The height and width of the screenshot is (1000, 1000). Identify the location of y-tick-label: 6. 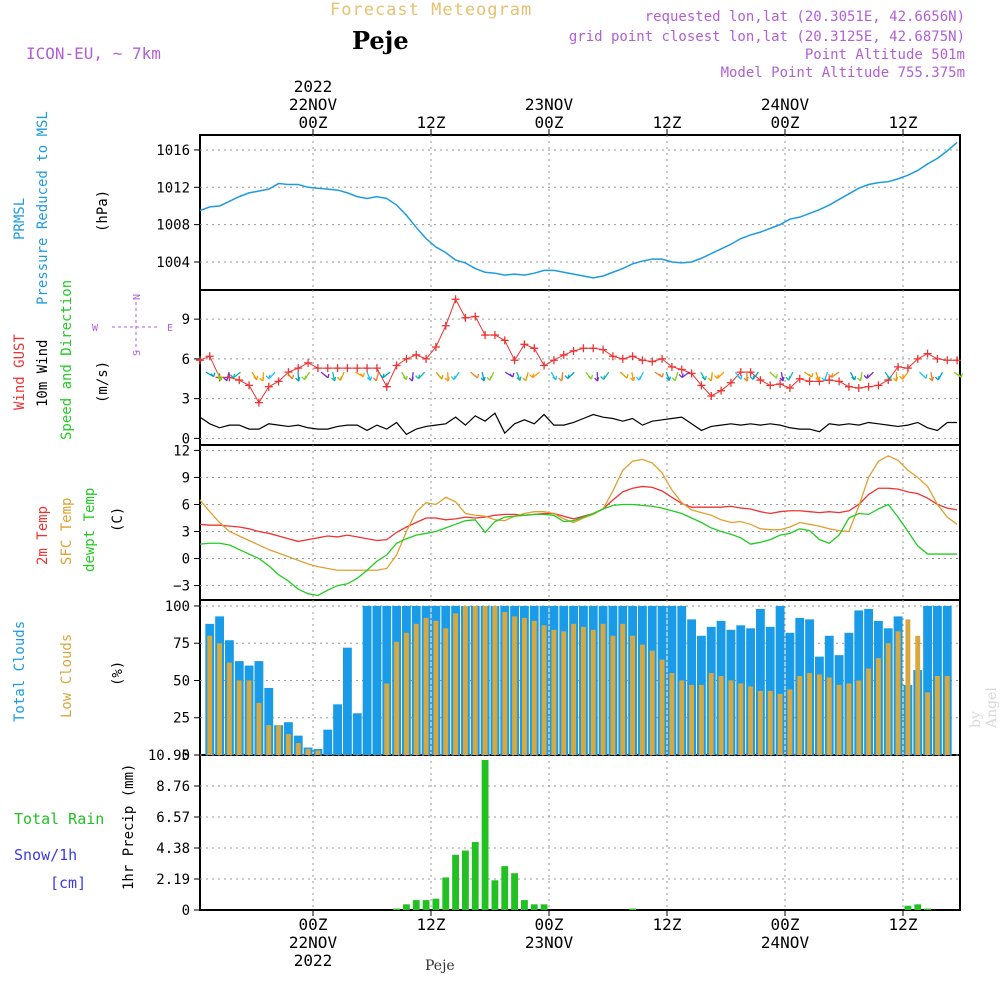
(186, 360).